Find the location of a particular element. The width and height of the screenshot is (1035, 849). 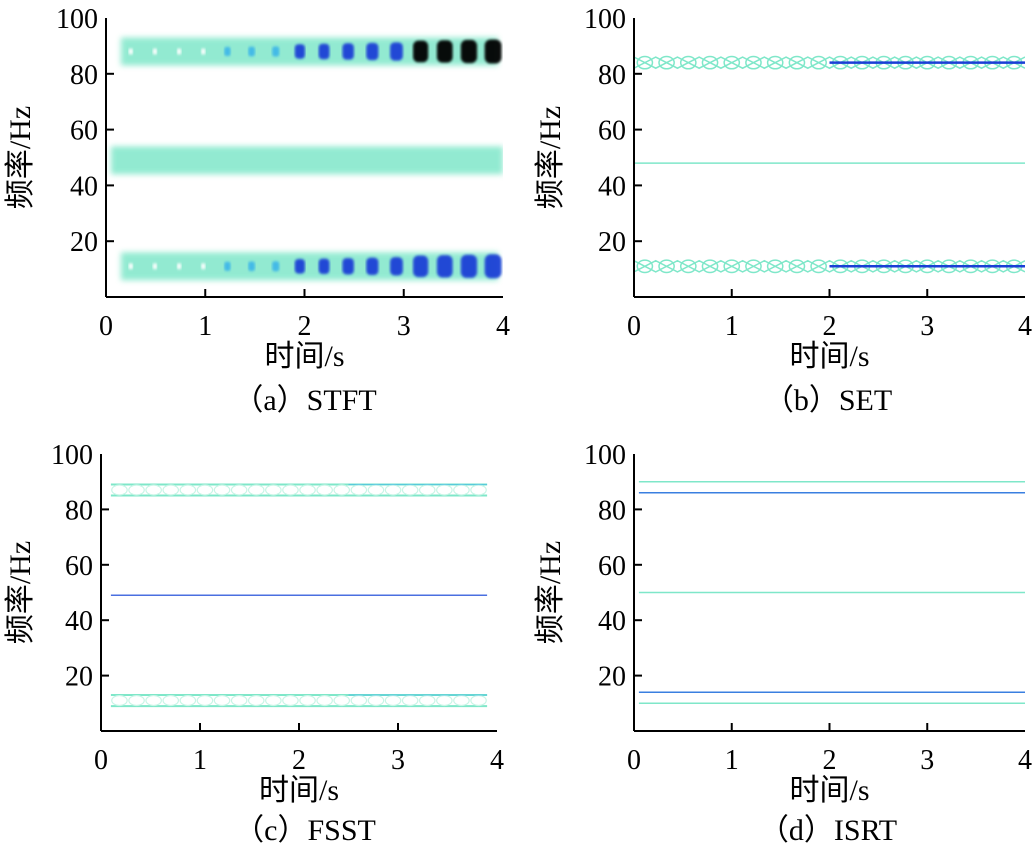

ridge-wave-upper is located at coordinates (829, 266).